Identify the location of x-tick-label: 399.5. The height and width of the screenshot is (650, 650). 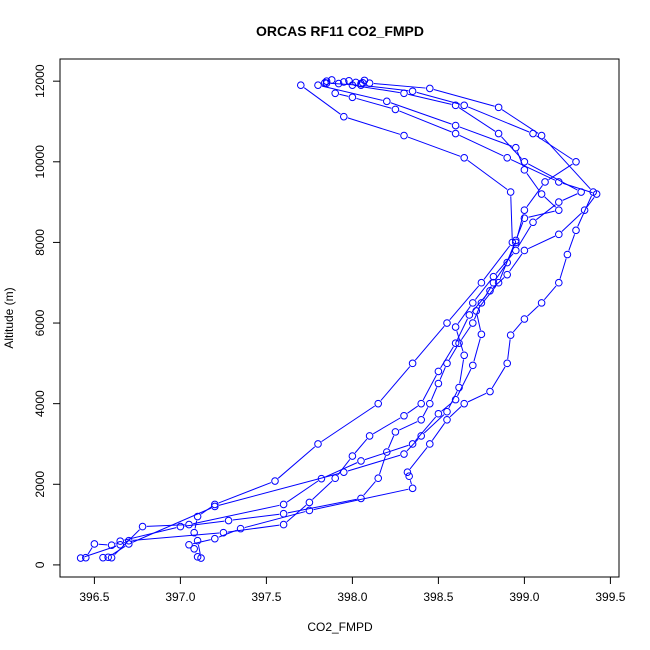
(610, 597).